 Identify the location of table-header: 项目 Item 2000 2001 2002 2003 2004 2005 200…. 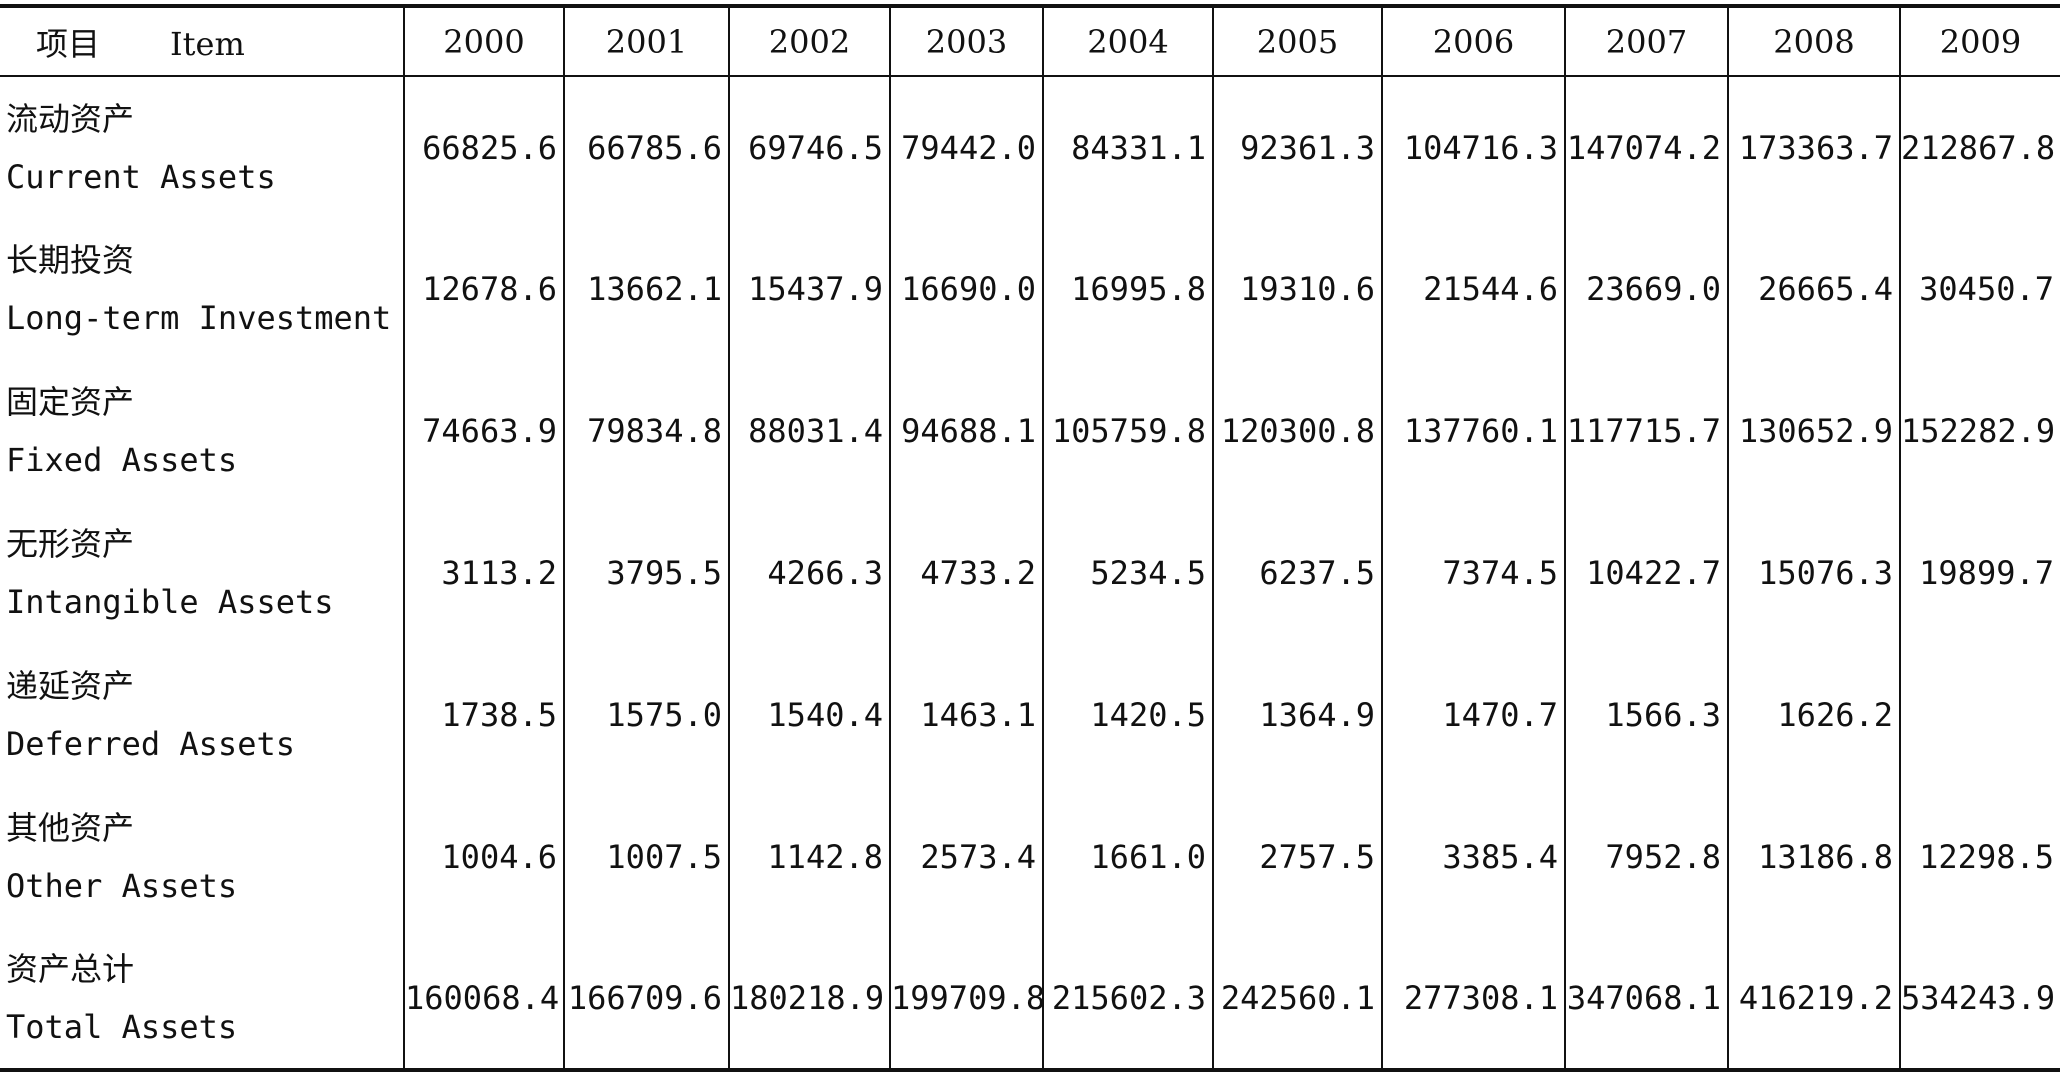
(1030, 40).